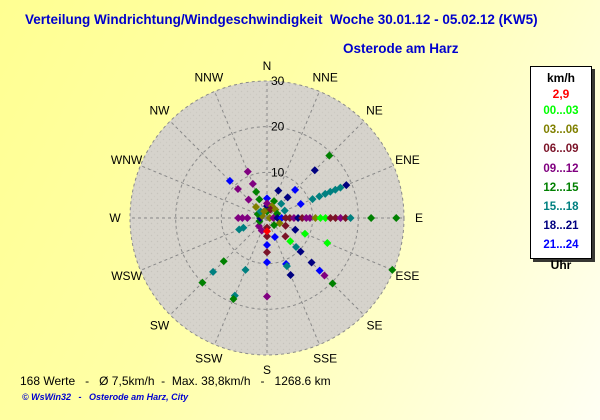 The width and height of the screenshot is (600, 420). I want to click on legend-bin-row: 00...03, so click(561, 111).